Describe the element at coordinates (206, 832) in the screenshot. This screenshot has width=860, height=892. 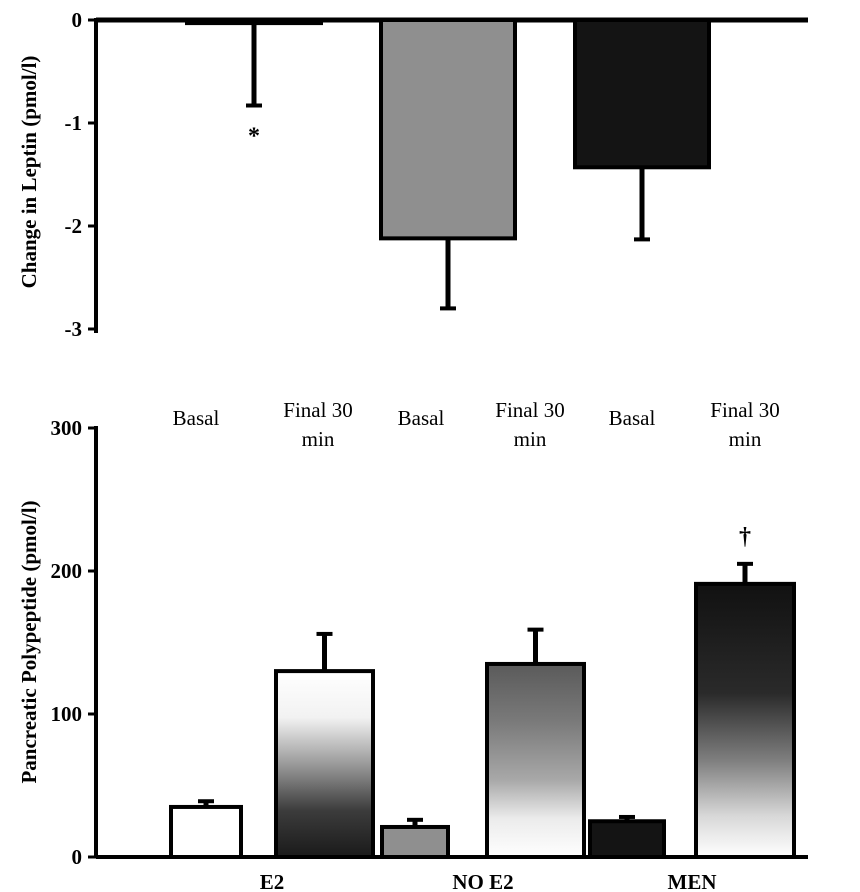
I see `pp-bar-e2-basal` at that location.